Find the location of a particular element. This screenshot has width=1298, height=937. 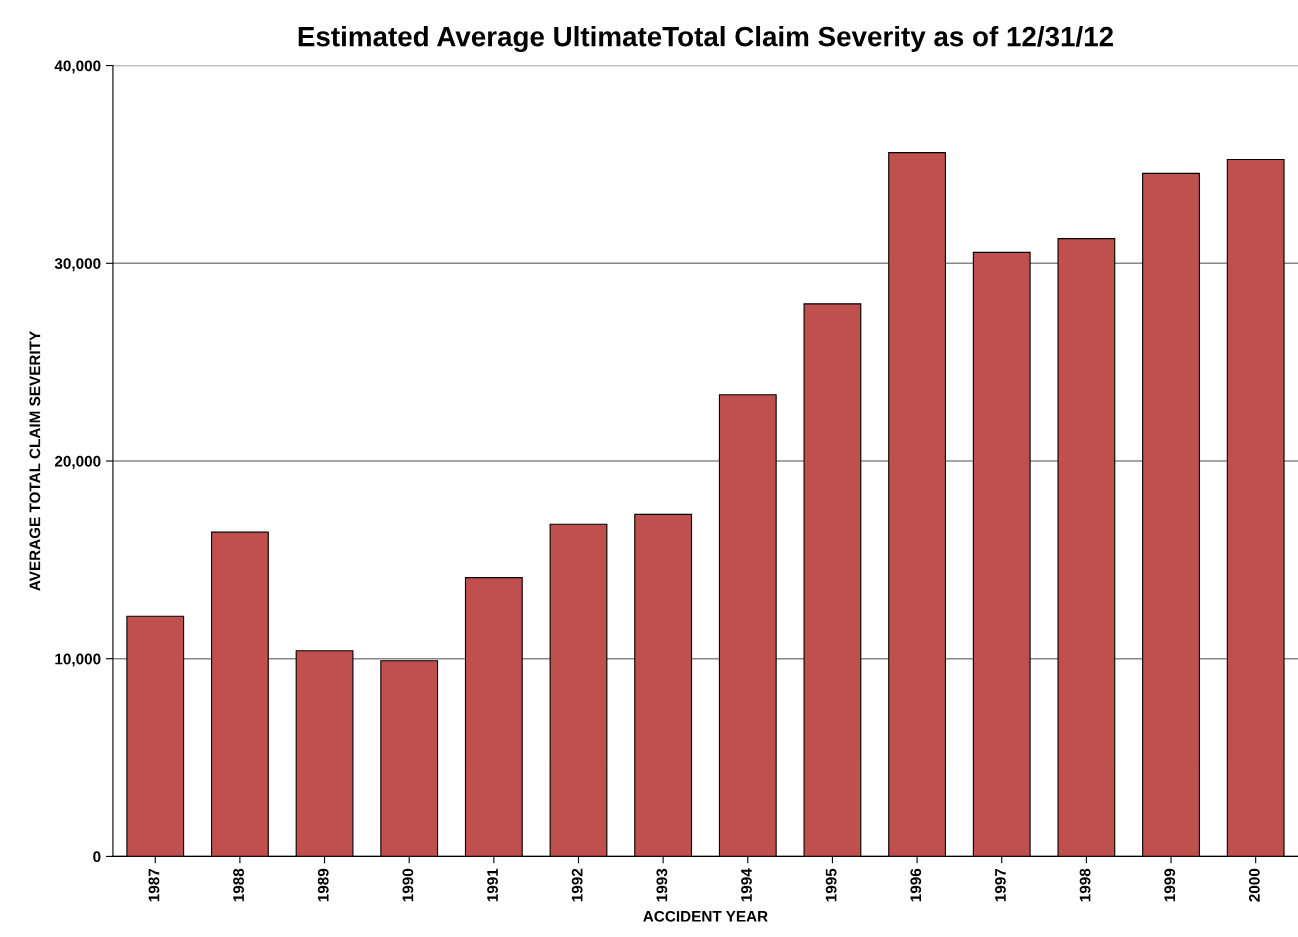

x-tick-label: 1988 is located at coordinates (238, 885).